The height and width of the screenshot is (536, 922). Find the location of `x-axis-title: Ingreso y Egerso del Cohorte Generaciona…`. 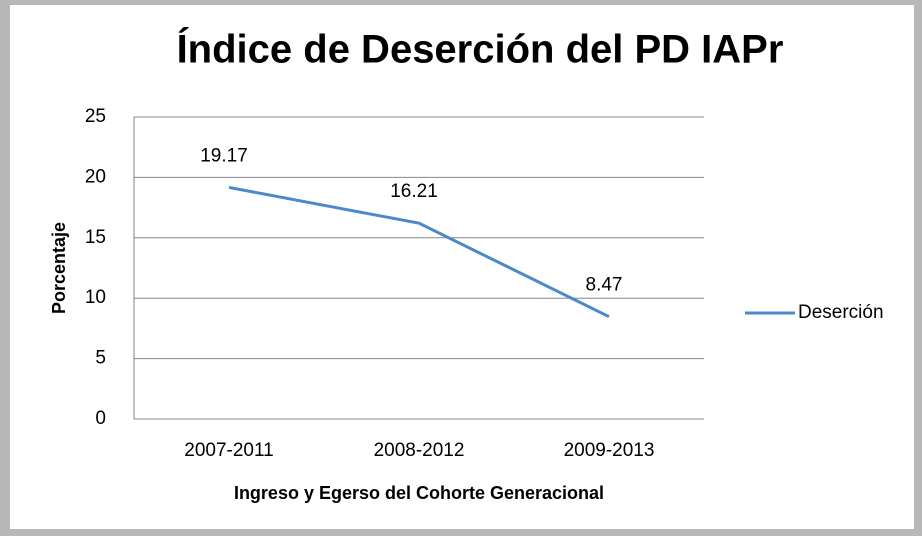

x-axis-title: Ingreso y Egerso del Cohorte Generaciona… is located at coordinates (419, 493).